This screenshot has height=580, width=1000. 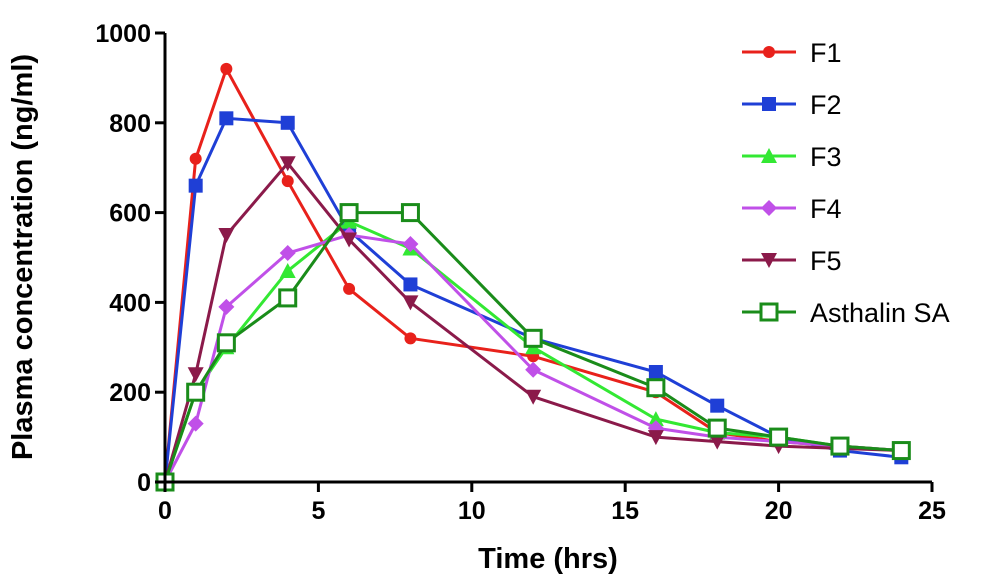 What do you see at coordinates (318, 511) in the screenshot?
I see `x-tick-label: 5` at bounding box center [318, 511].